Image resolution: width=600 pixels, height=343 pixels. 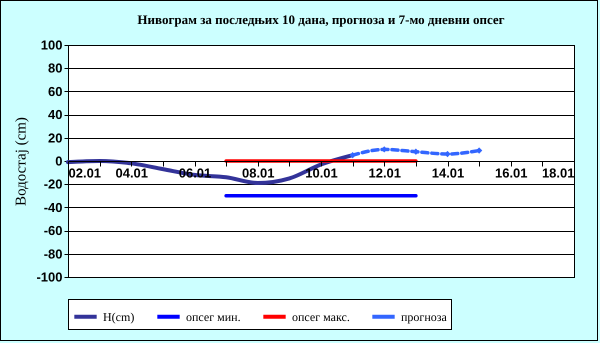 What do you see at coordinates (321, 173) in the screenshot?
I see `x-tick-label: 10.01` at bounding box center [321, 173].